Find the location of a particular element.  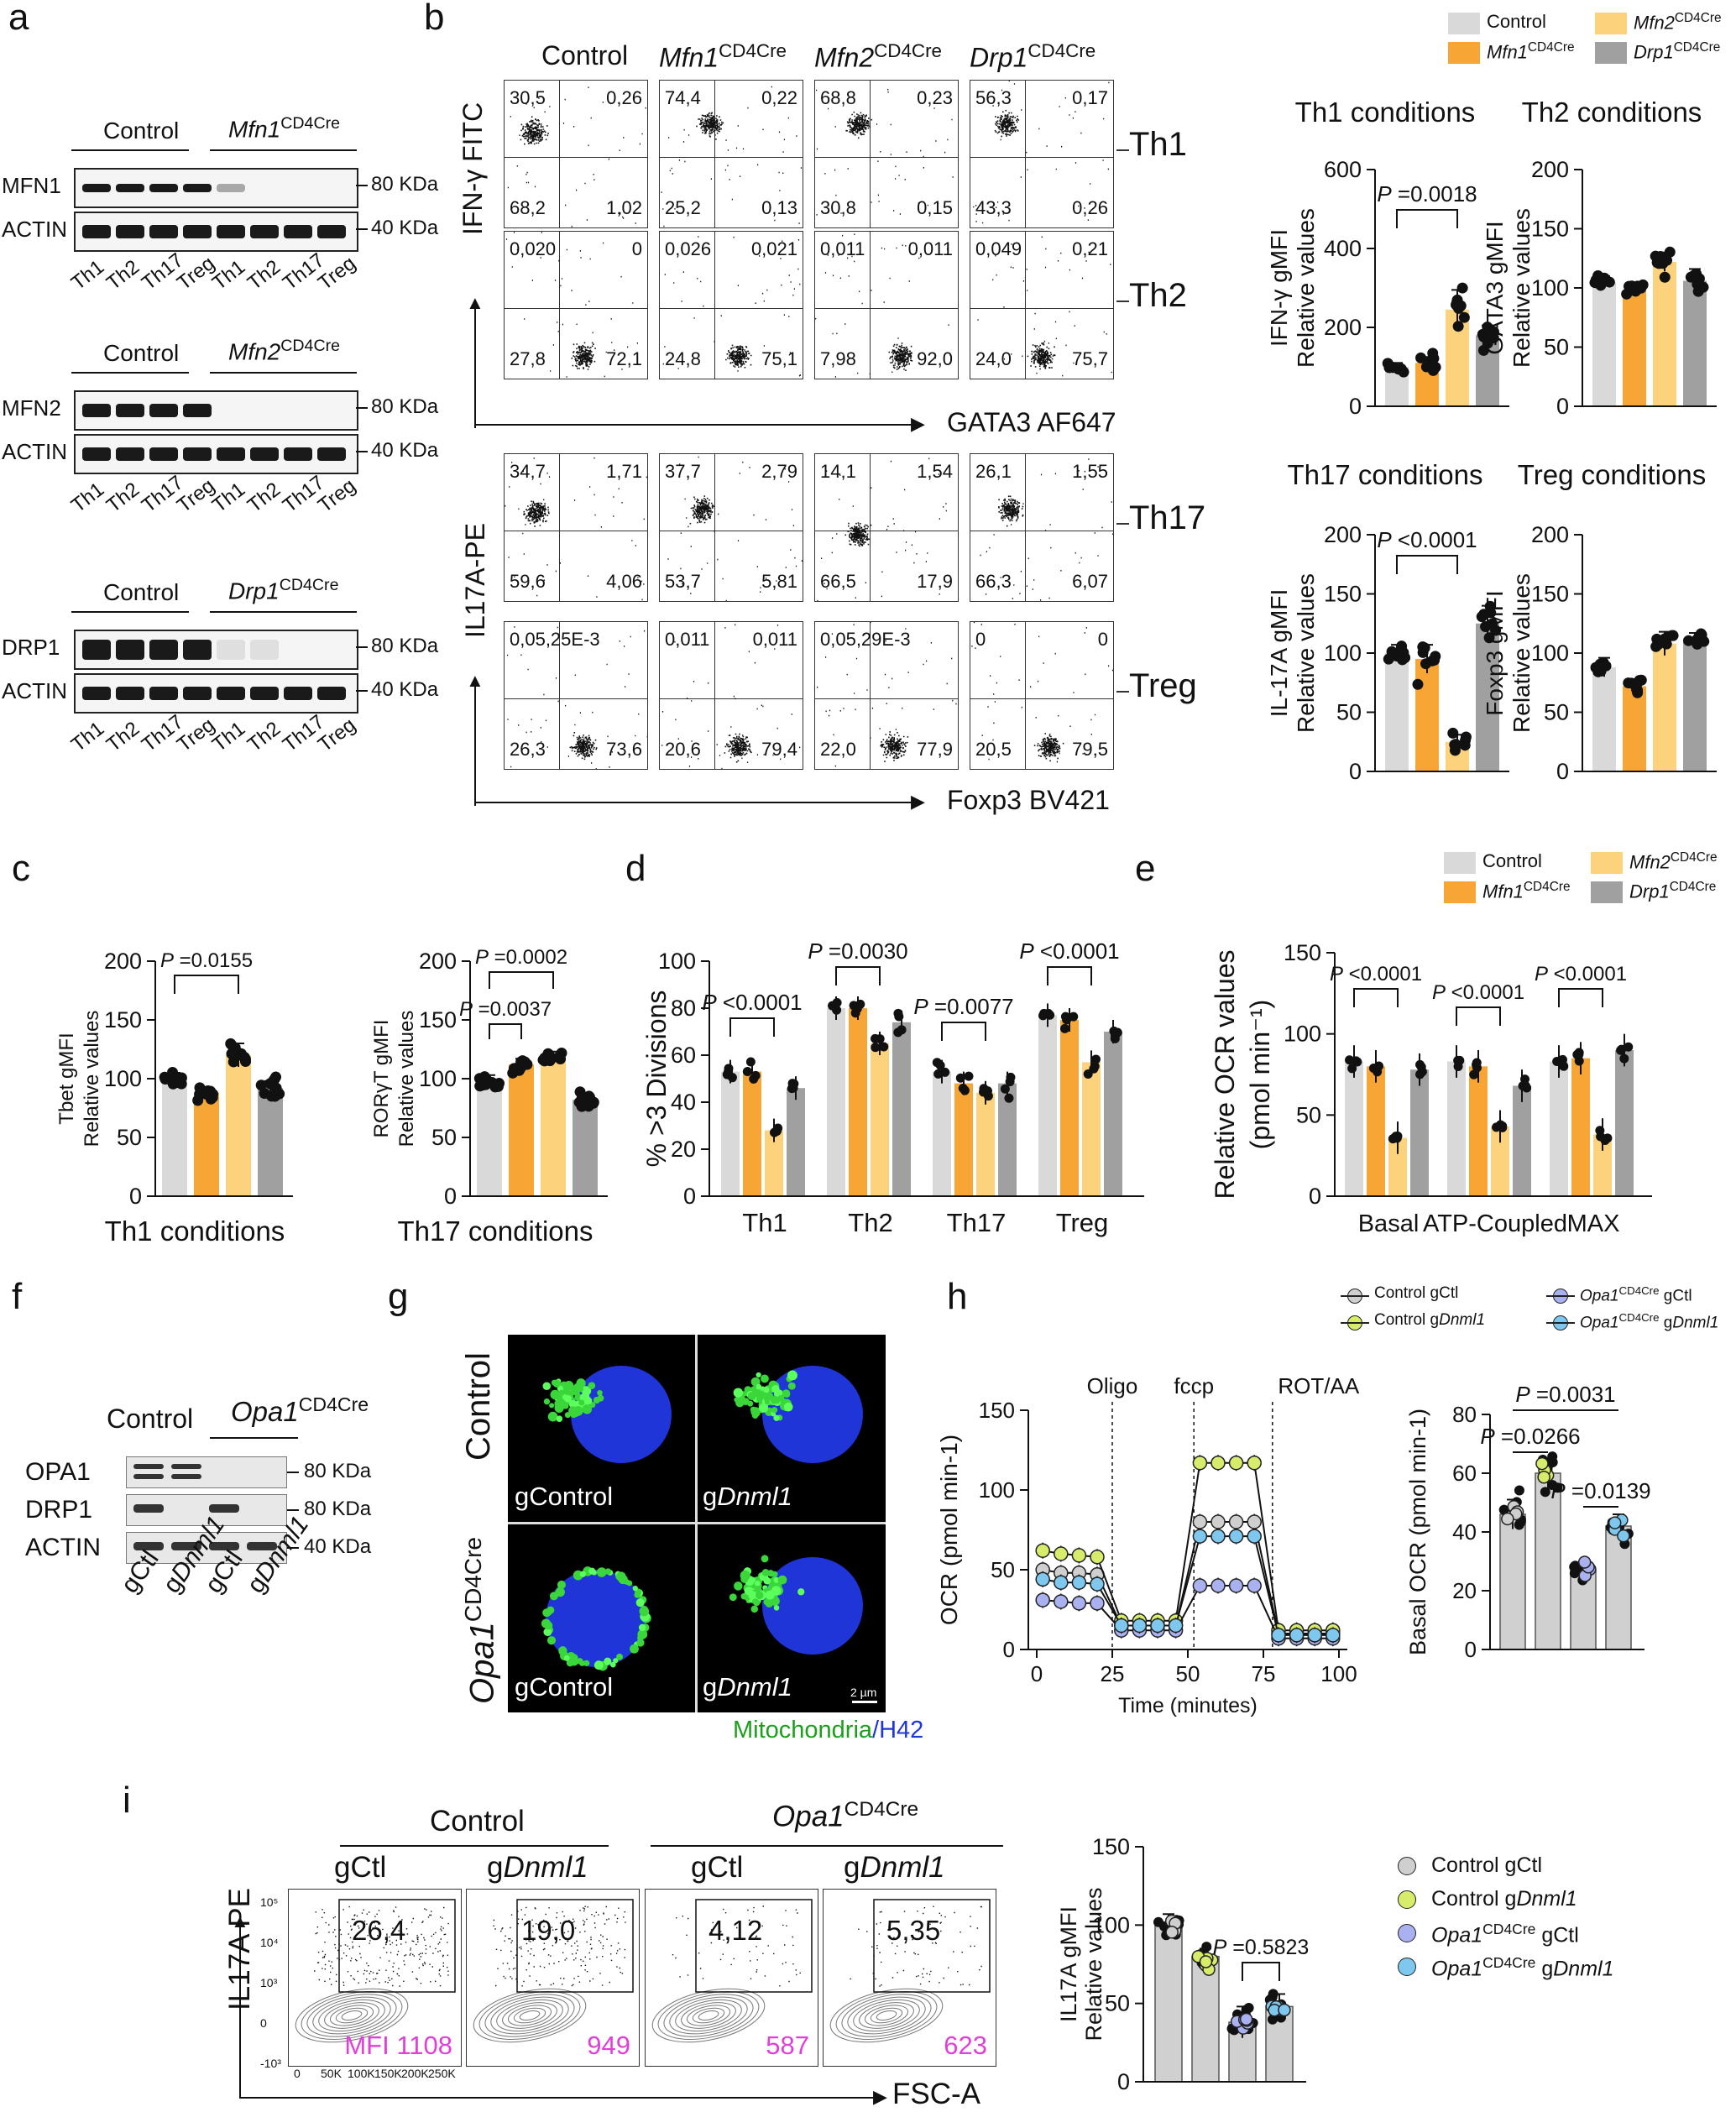

i-contour is located at coordinates (553, 1971).